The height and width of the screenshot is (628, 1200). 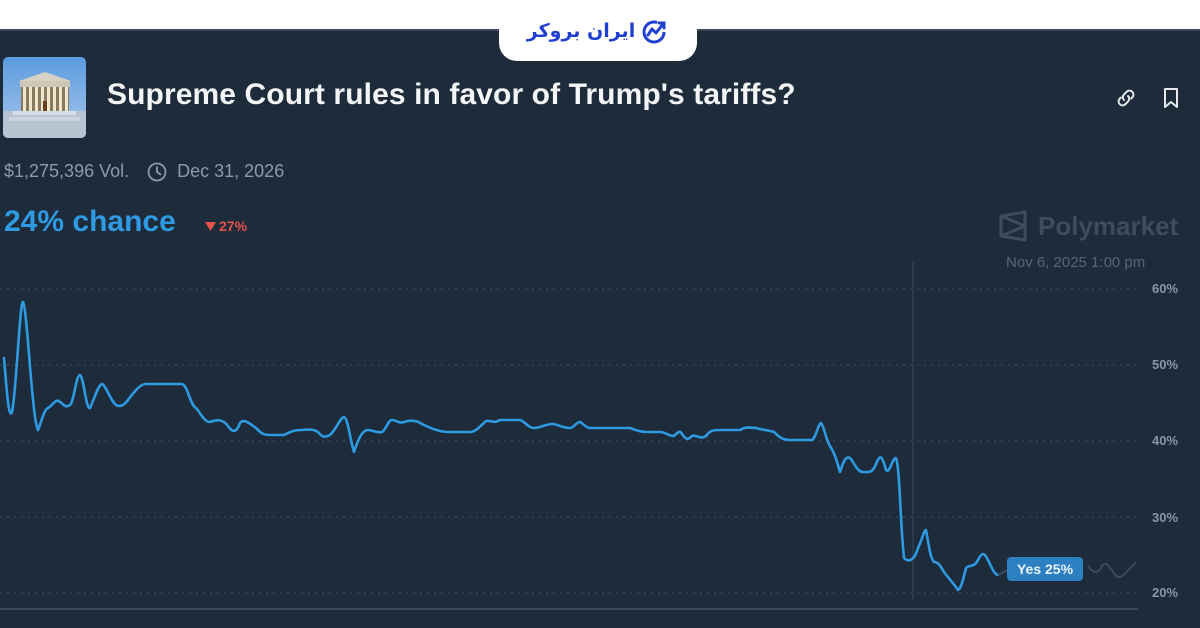 What do you see at coordinates (1013, 226) in the screenshot?
I see `polymarket-logo-icon` at bounding box center [1013, 226].